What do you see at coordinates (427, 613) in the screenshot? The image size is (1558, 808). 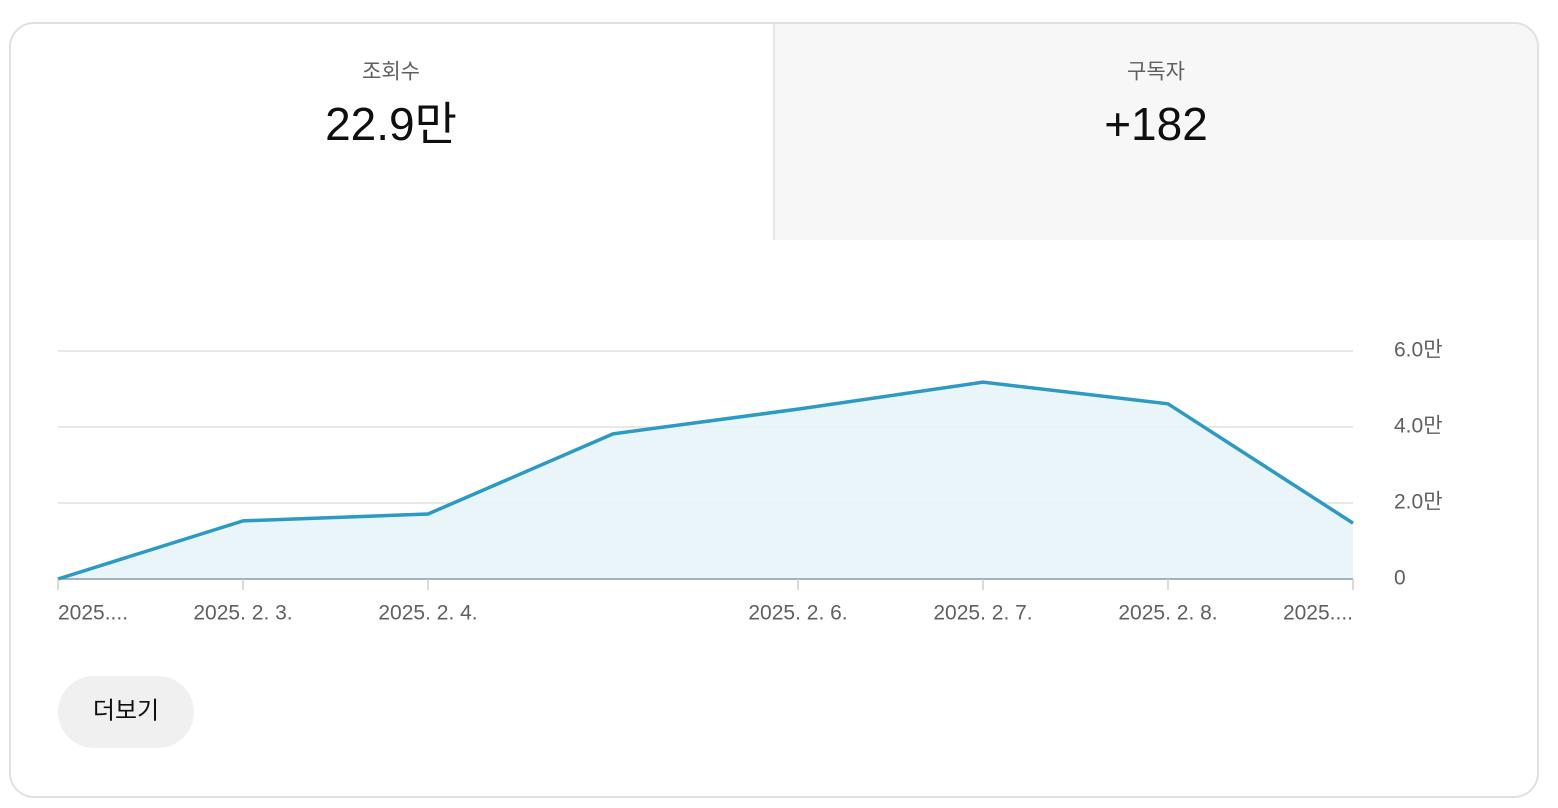 I see `x-tick-label: 2025. 2. 4.` at bounding box center [427, 613].